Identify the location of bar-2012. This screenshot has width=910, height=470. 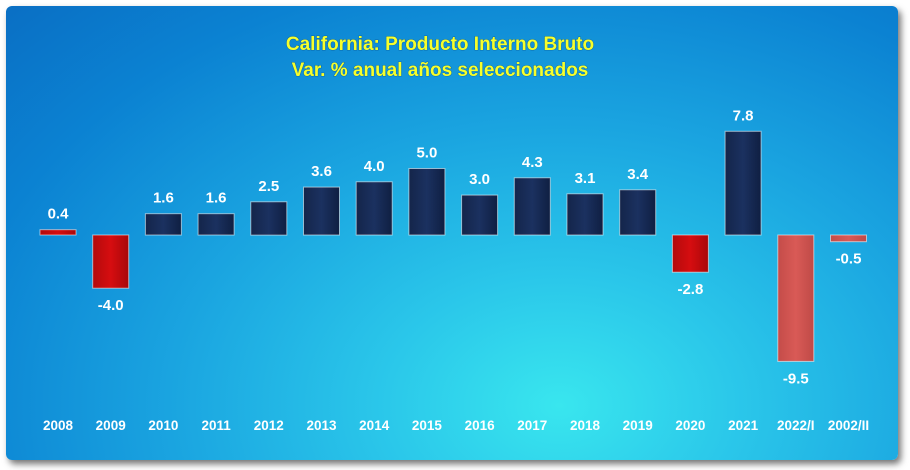
(269, 218).